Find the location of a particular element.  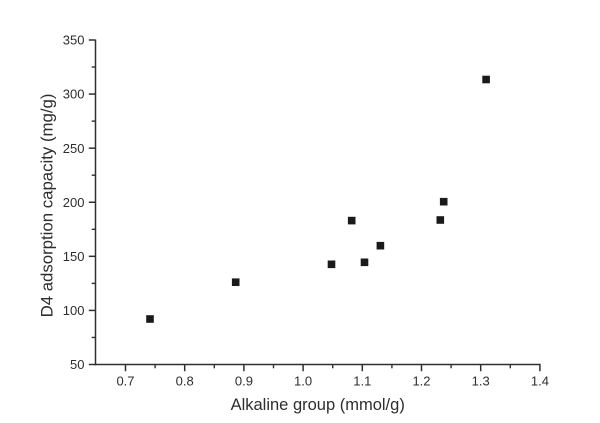

svg-text: 250 is located at coordinates (74, 148).